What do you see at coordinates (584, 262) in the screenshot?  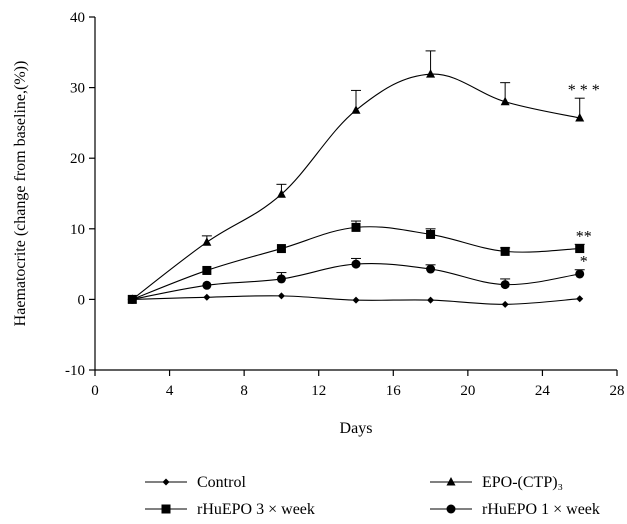 I see `significance-label: *` at bounding box center [584, 262].